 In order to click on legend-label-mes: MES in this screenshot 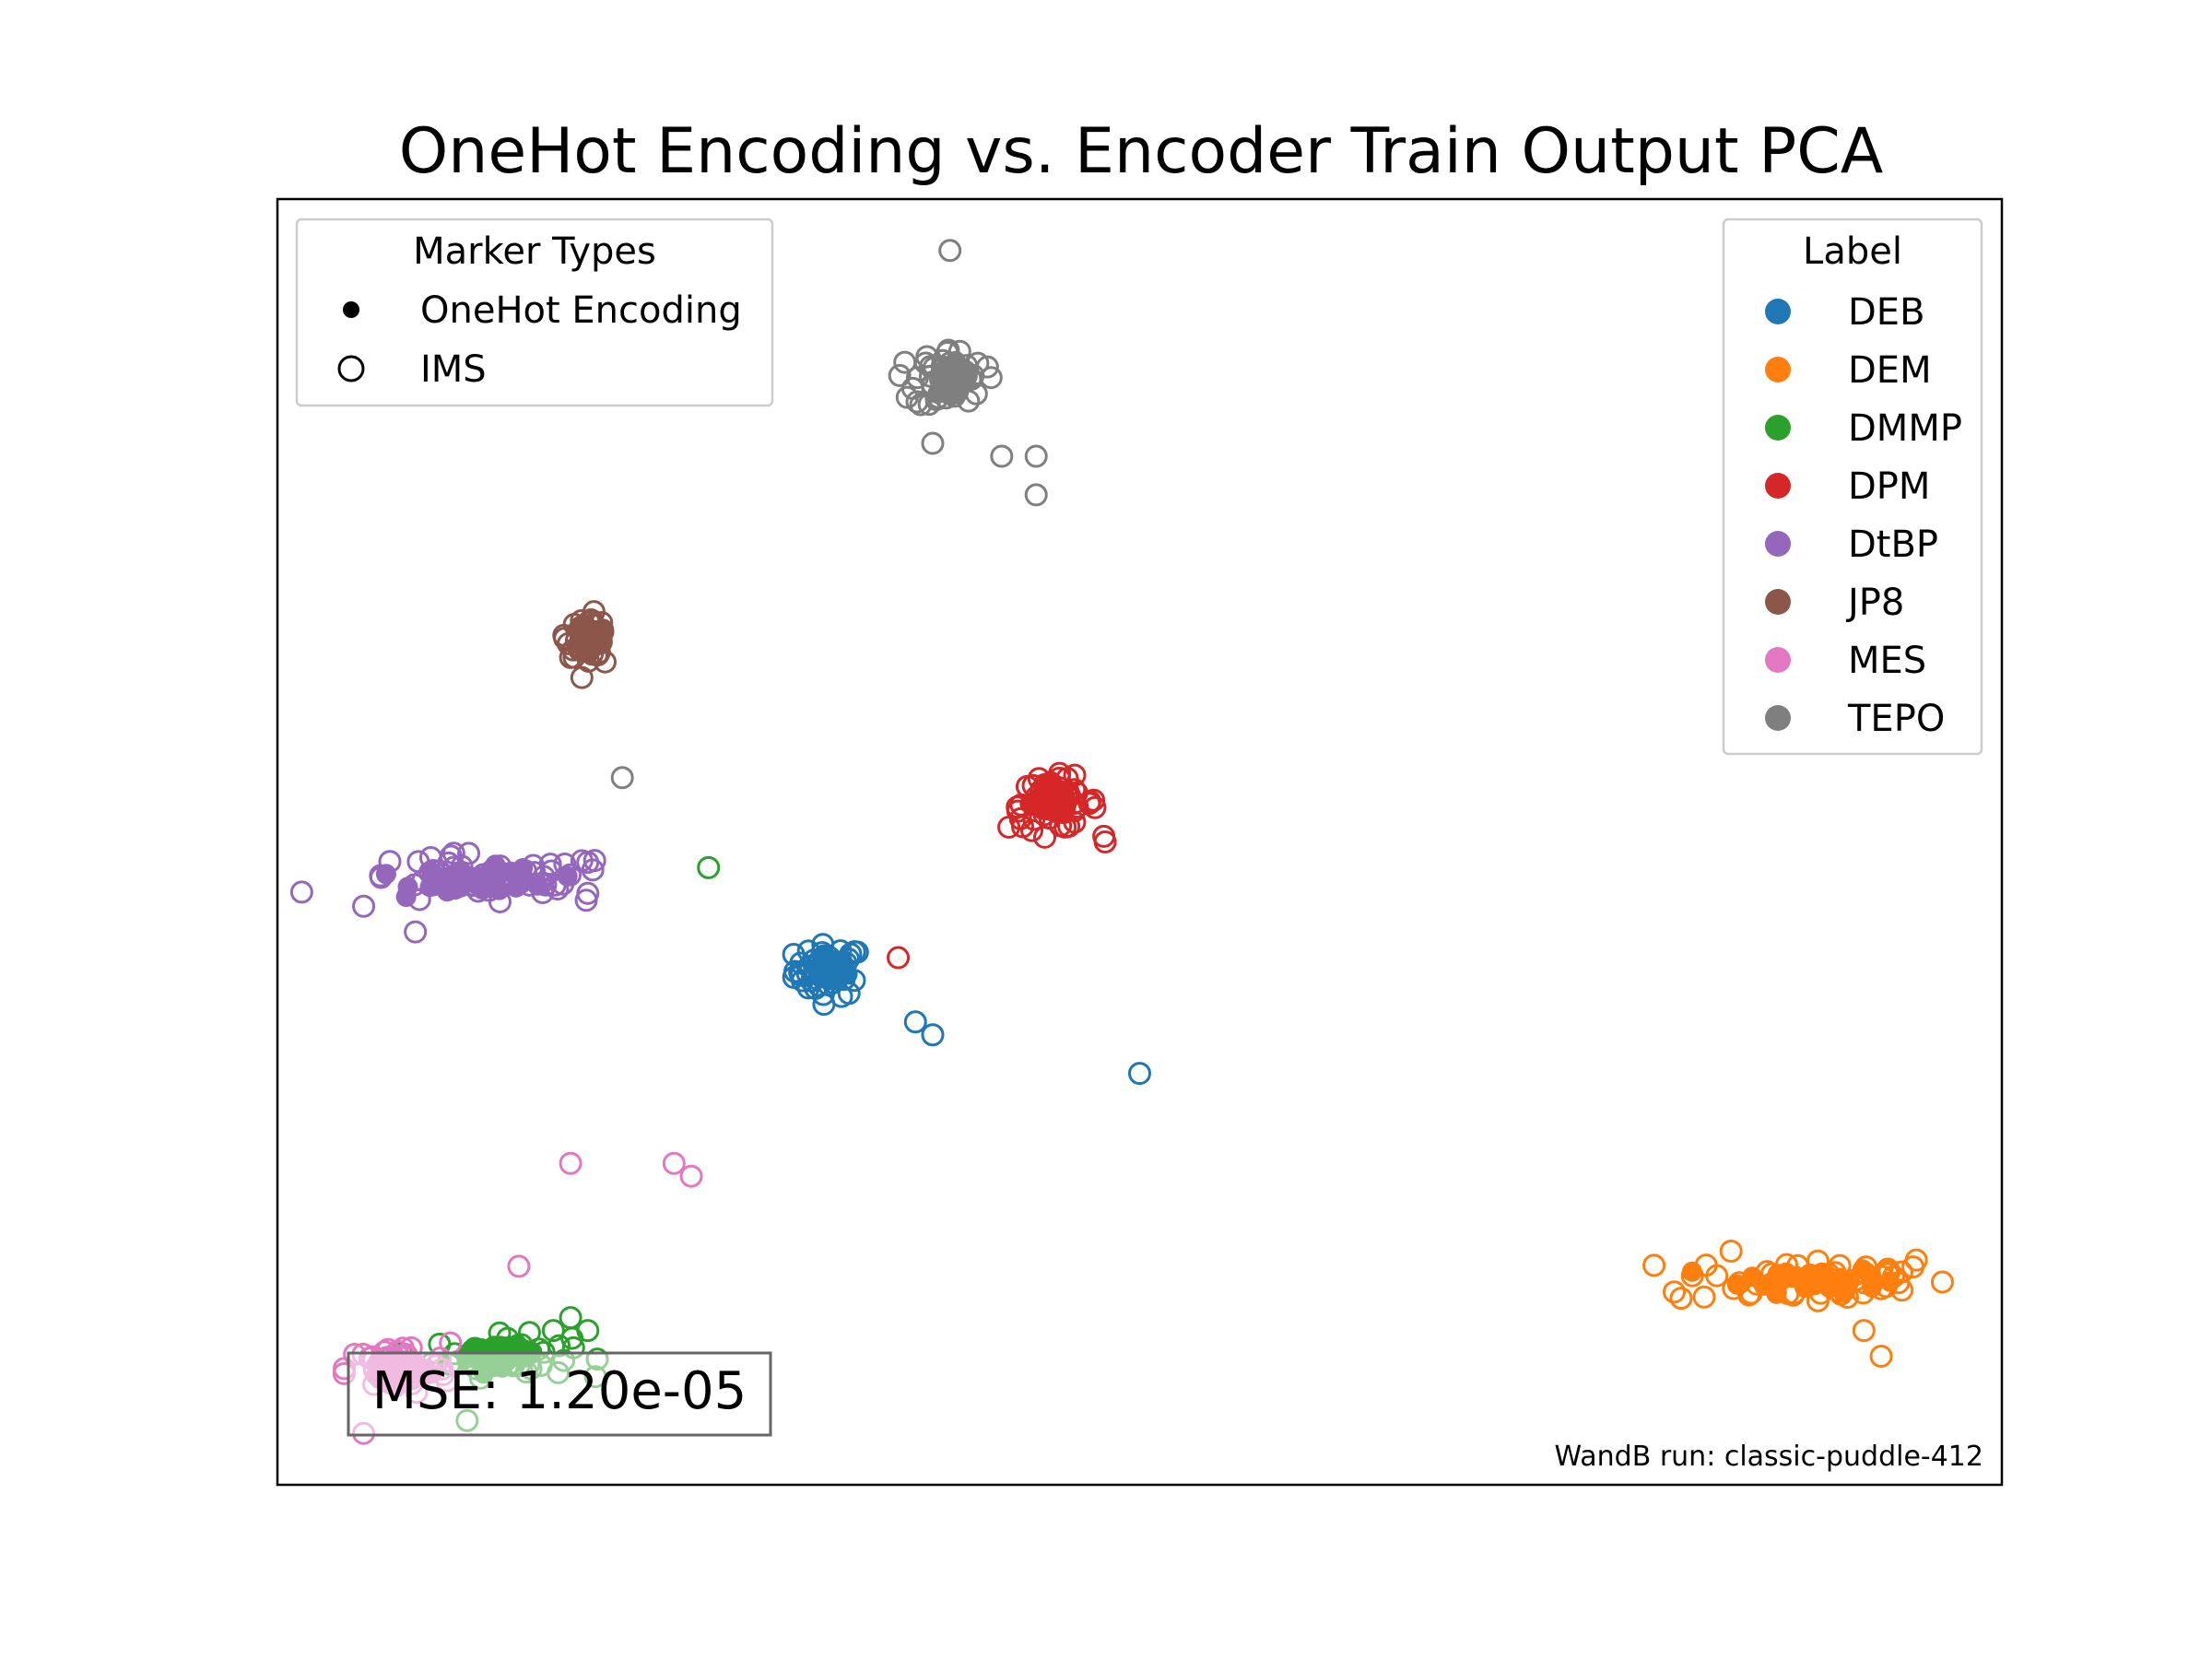, I will do `click(1887, 661)`.